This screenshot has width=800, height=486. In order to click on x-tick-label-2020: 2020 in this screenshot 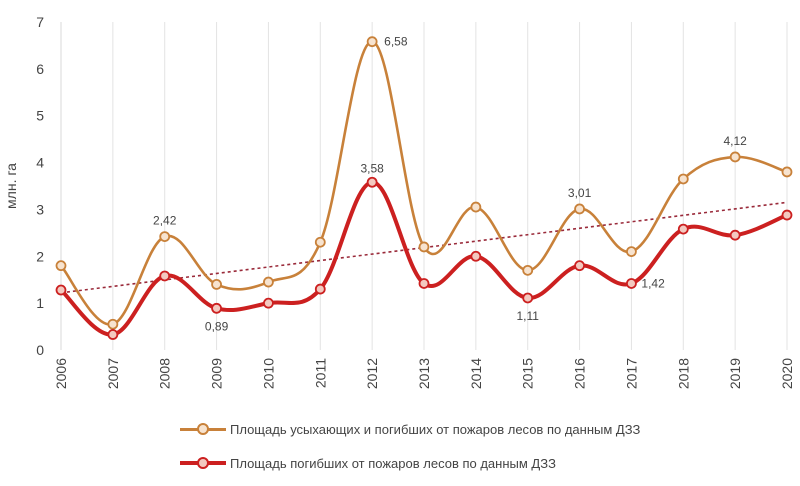, I will do `click(787, 373)`.